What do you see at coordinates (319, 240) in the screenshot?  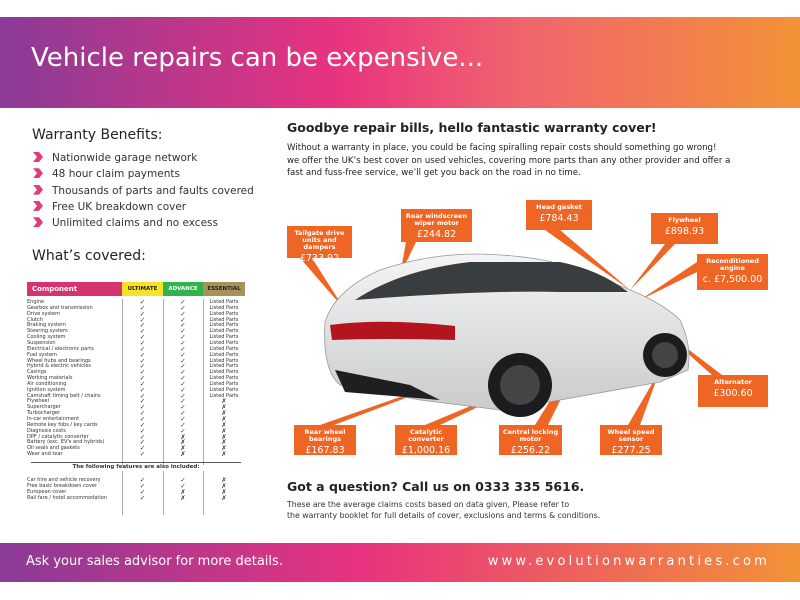 I see `callout-label: Tailgate drive units and dampers` at bounding box center [319, 240].